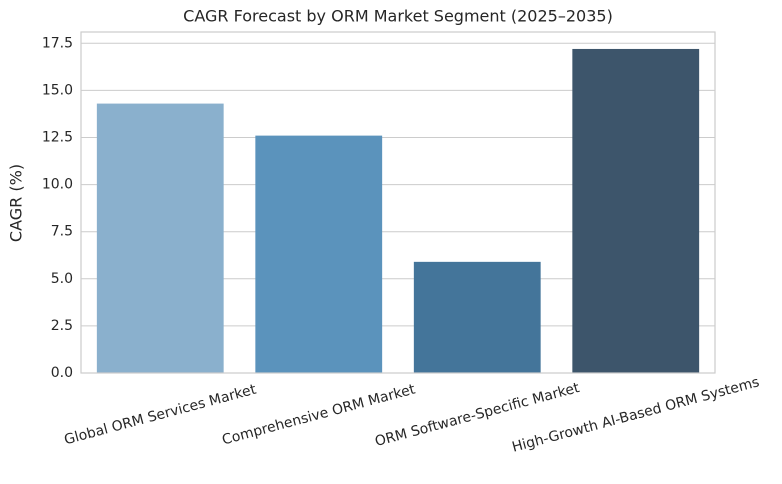 The height and width of the screenshot is (484, 782). Describe the element at coordinates (635, 415) in the screenshot. I see `x-tick-label: High-Growth AI-Based ORM Systems` at that location.